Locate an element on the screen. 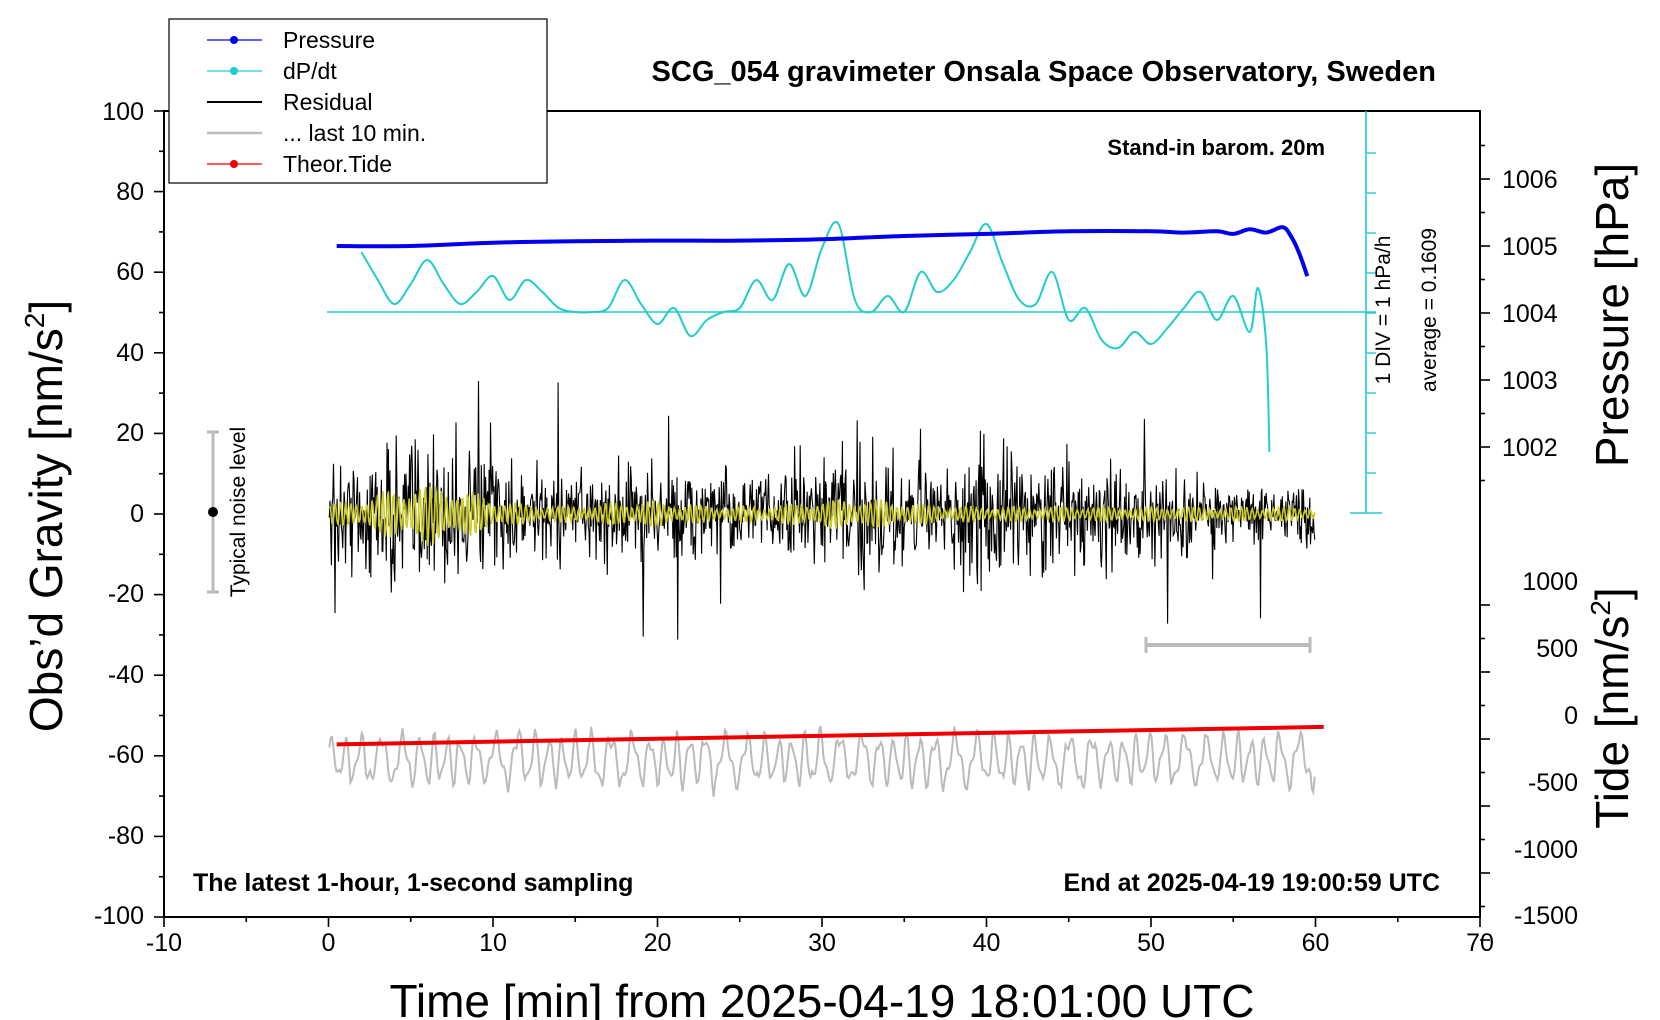 This screenshot has height=1020, width=1660. y-tick-label: -100 is located at coordinates (119, 916).